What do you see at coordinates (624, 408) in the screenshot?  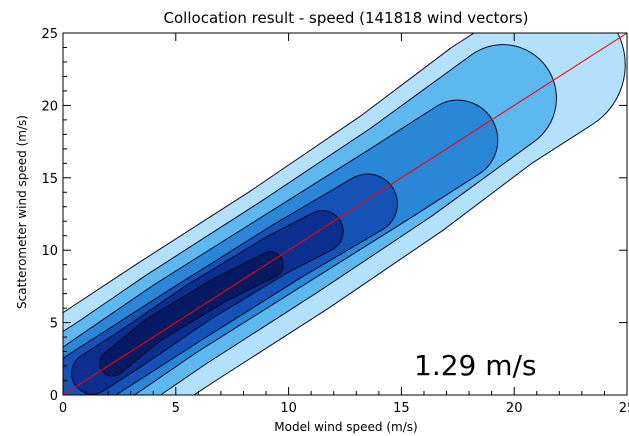 I see `x-tick-label: 25` at bounding box center [624, 408].